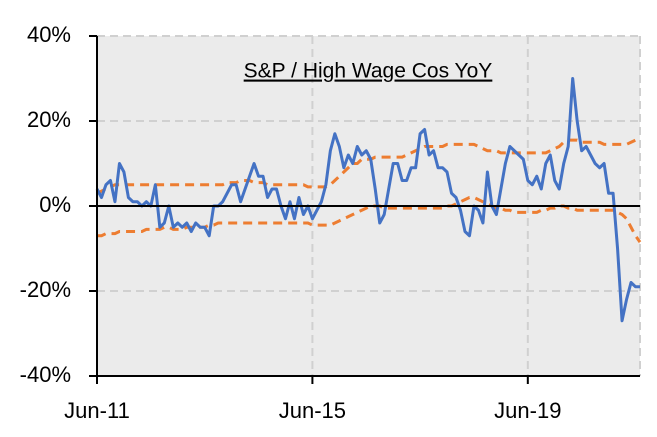 The height and width of the screenshot is (437, 657). What do you see at coordinates (368, 71) in the screenshot?
I see `chart-title: S&P / High Wage Cos YoY` at bounding box center [368, 71].